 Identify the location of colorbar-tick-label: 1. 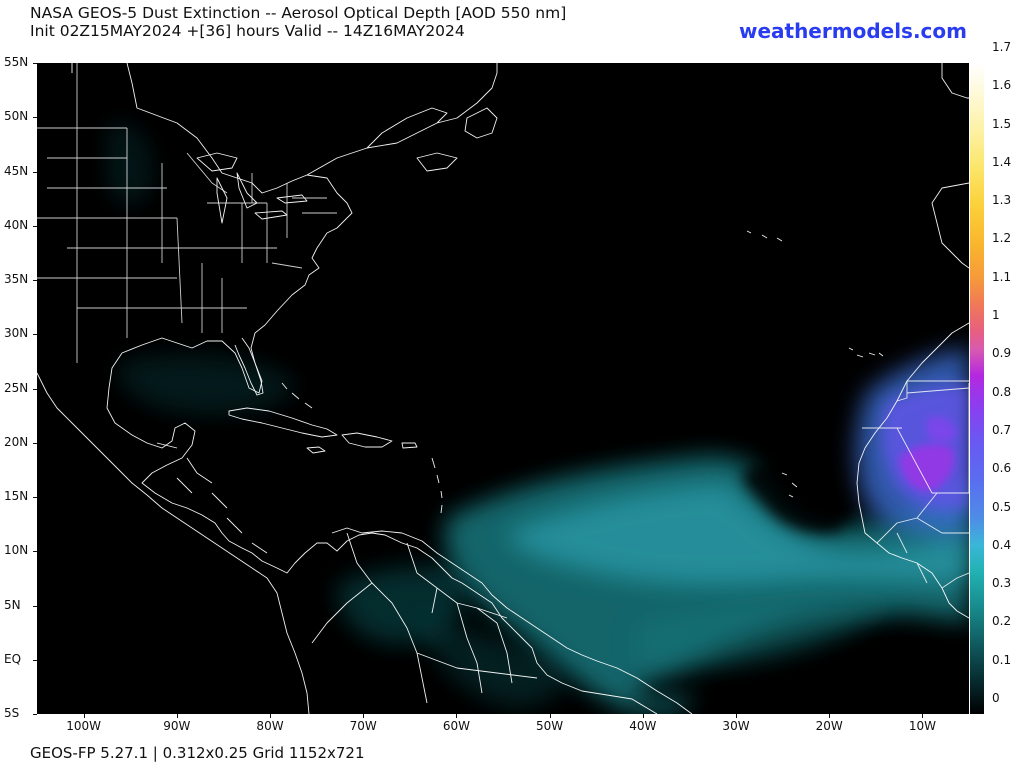
(996, 315).